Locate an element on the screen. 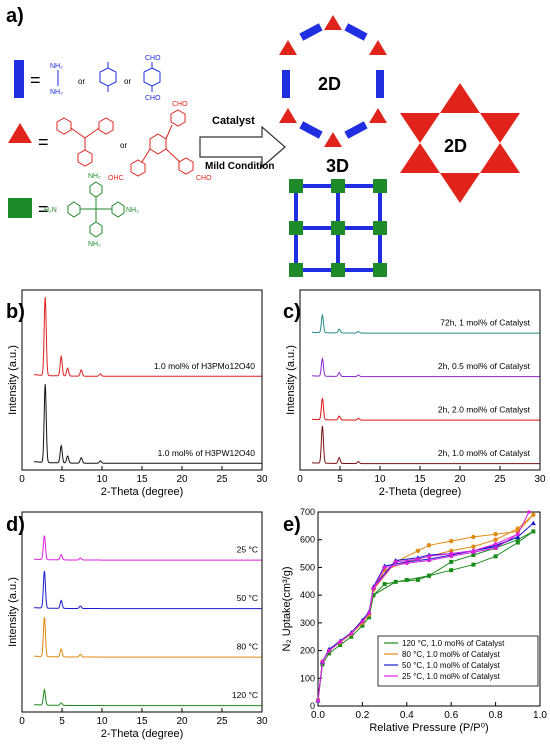 The width and height of the screenshot is (550, 751). y-tick-label: 700 is located at coordinates (307, 512).